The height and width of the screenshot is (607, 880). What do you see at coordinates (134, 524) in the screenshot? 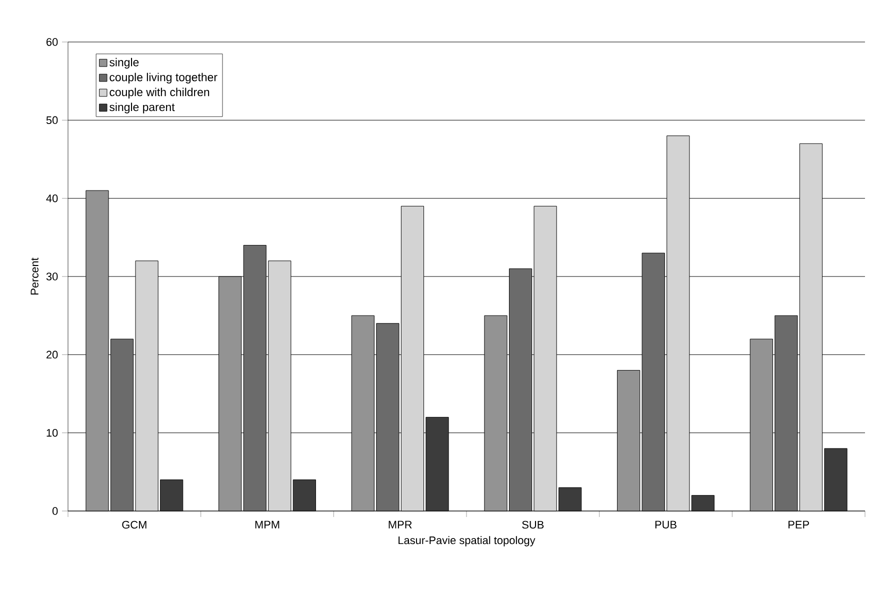
I see `x-tick-label: GCM` at bounding box center [134, 524].